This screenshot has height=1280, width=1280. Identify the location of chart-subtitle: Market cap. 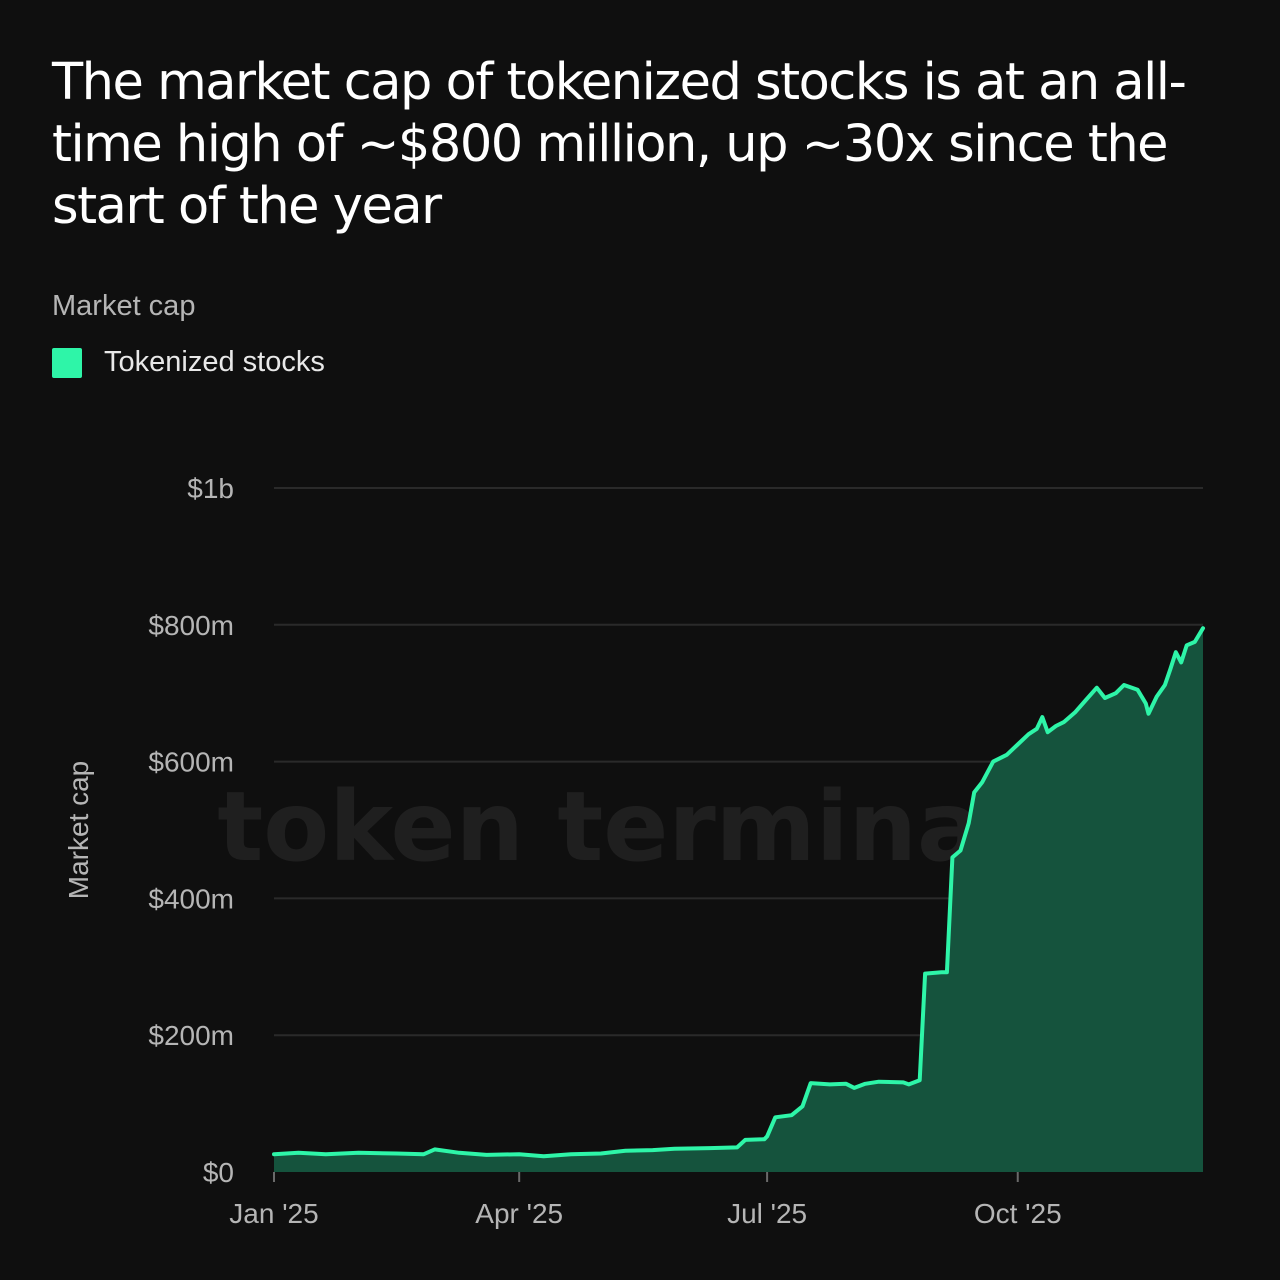
(124, 306).